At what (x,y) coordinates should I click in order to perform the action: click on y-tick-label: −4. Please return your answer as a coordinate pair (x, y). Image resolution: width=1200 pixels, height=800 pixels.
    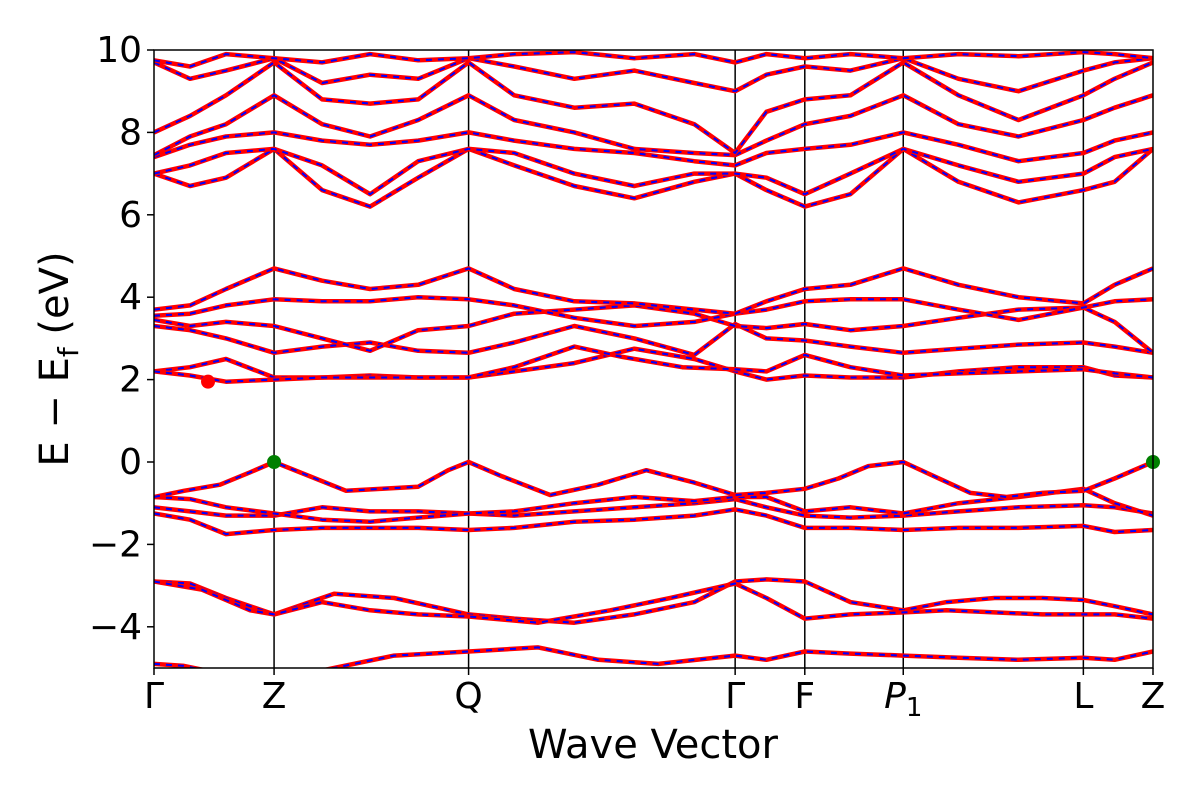
    Looking at the image, I should click on (115, 627).